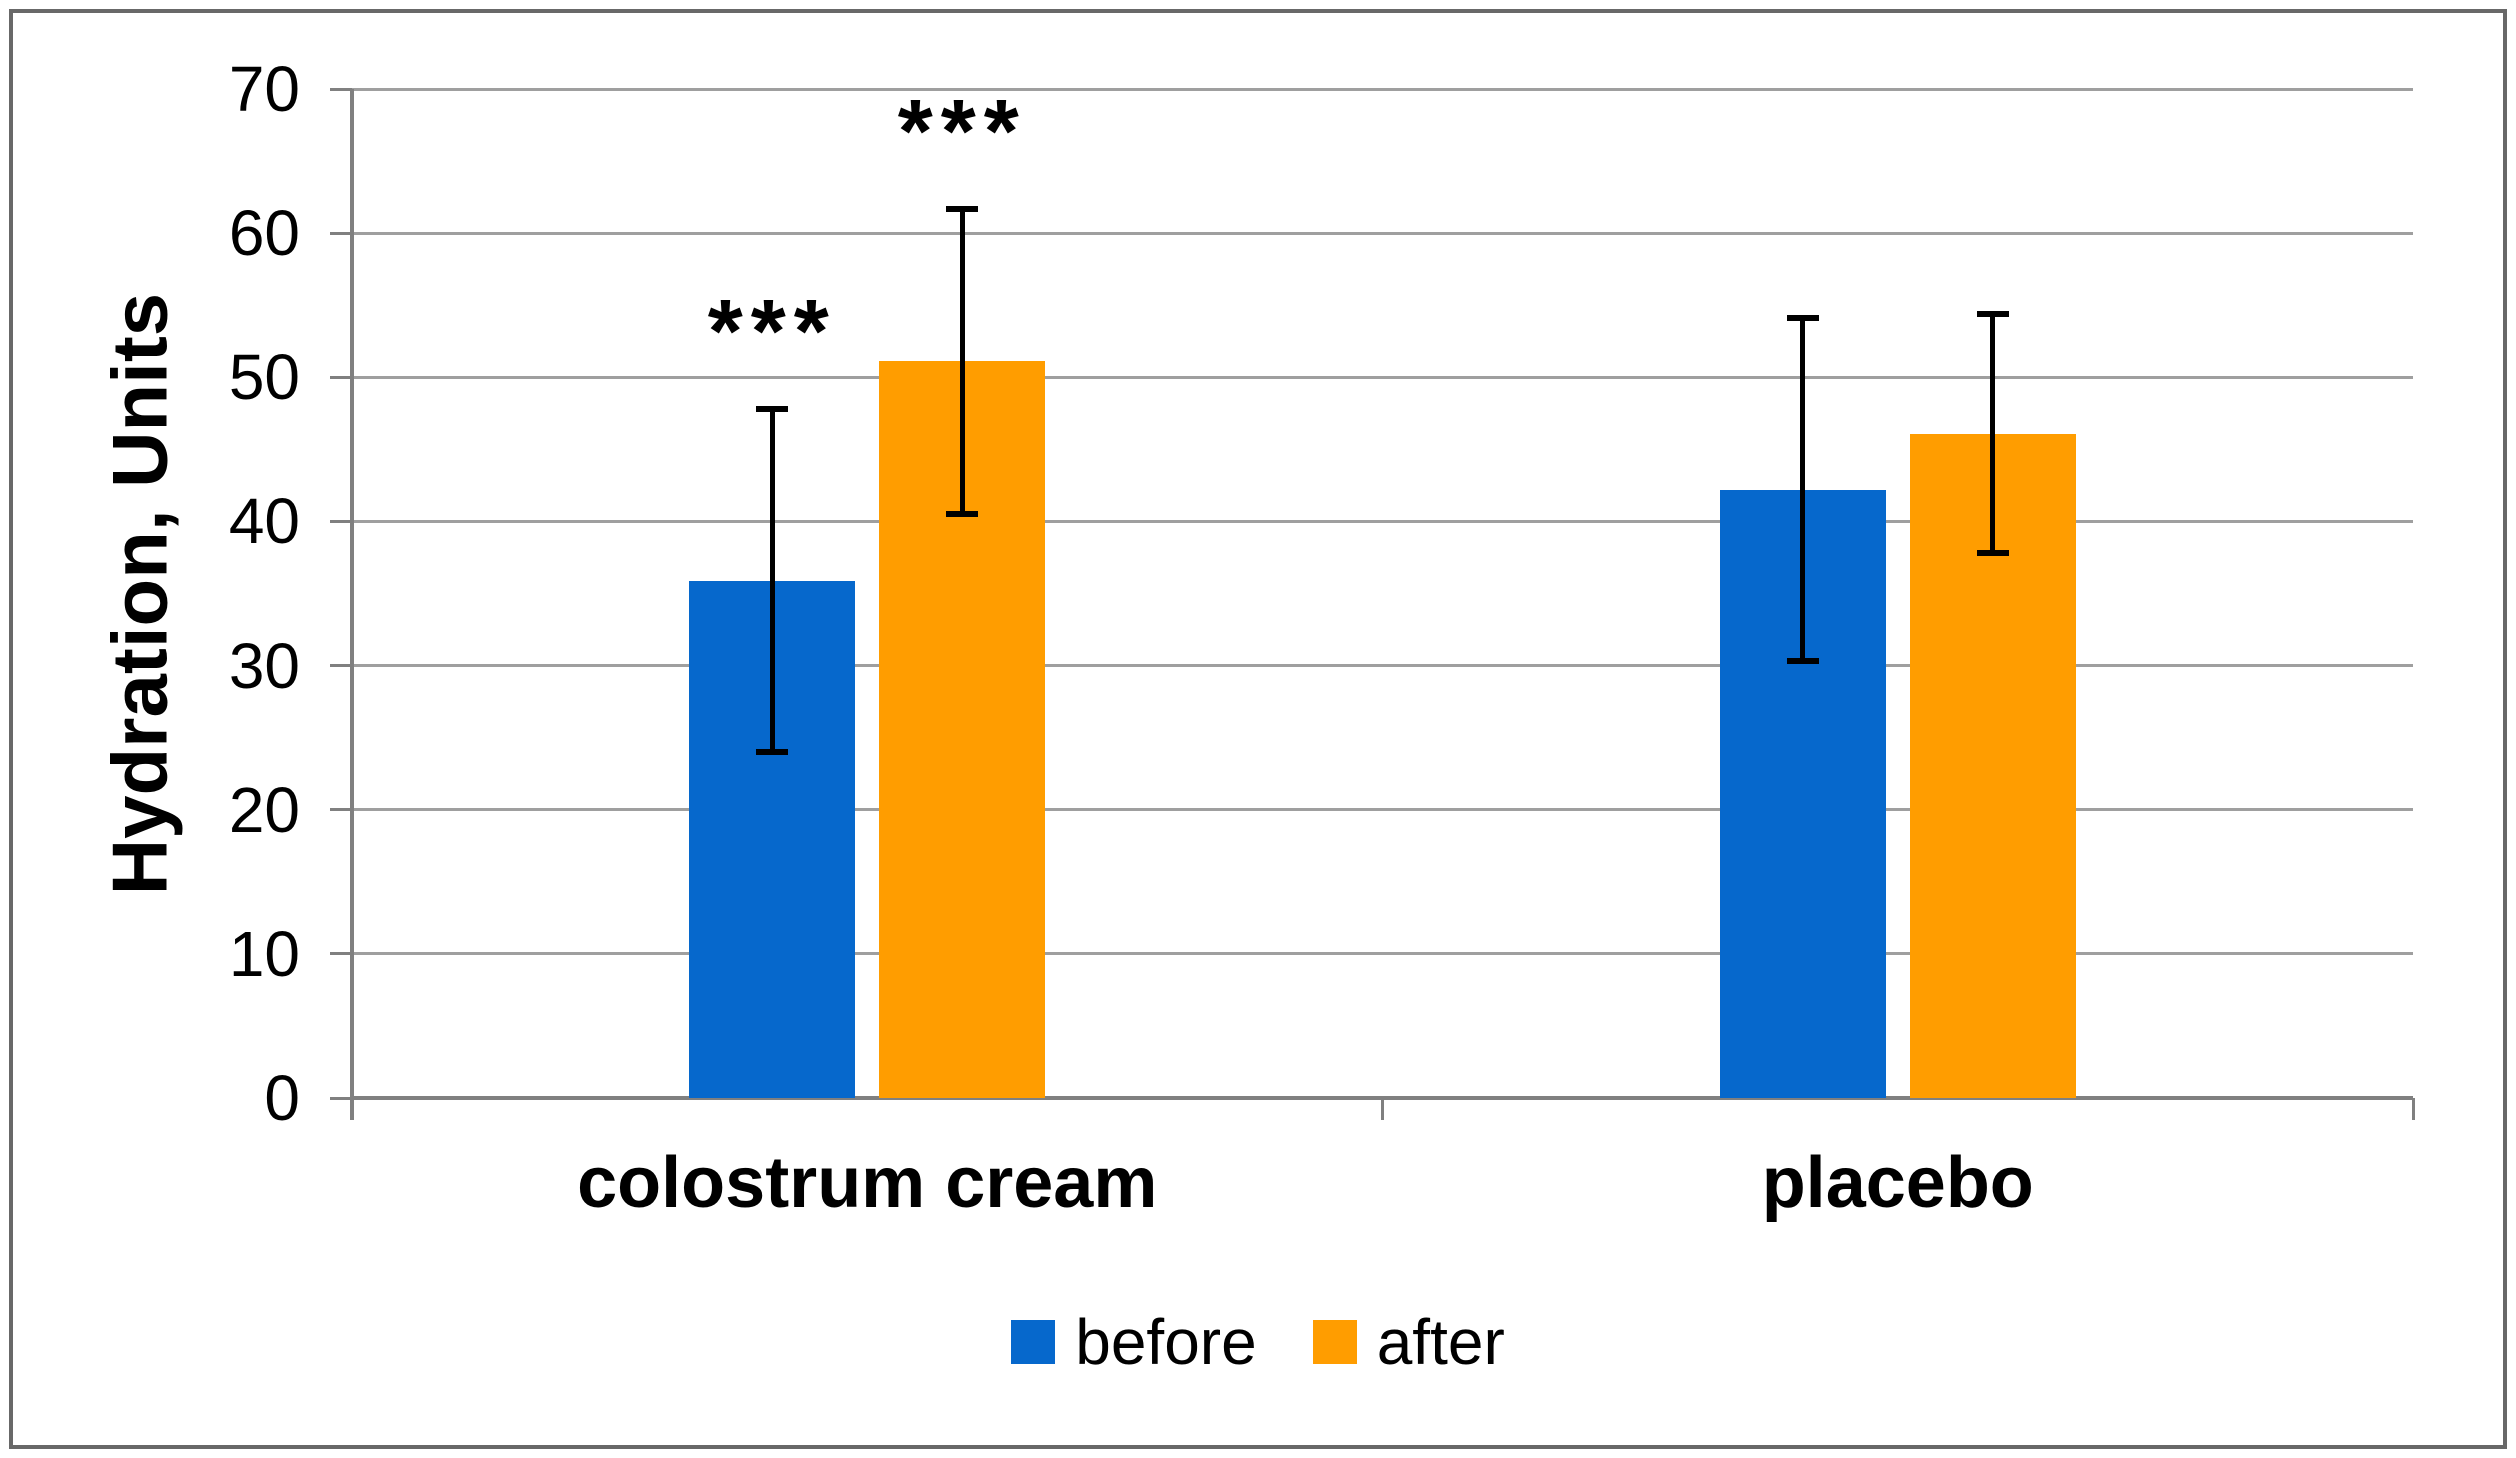 Image resolution: width=2516 pixels, height=1458 pixels. I want to click on legend-swatch-before, so click(1033, 1342).